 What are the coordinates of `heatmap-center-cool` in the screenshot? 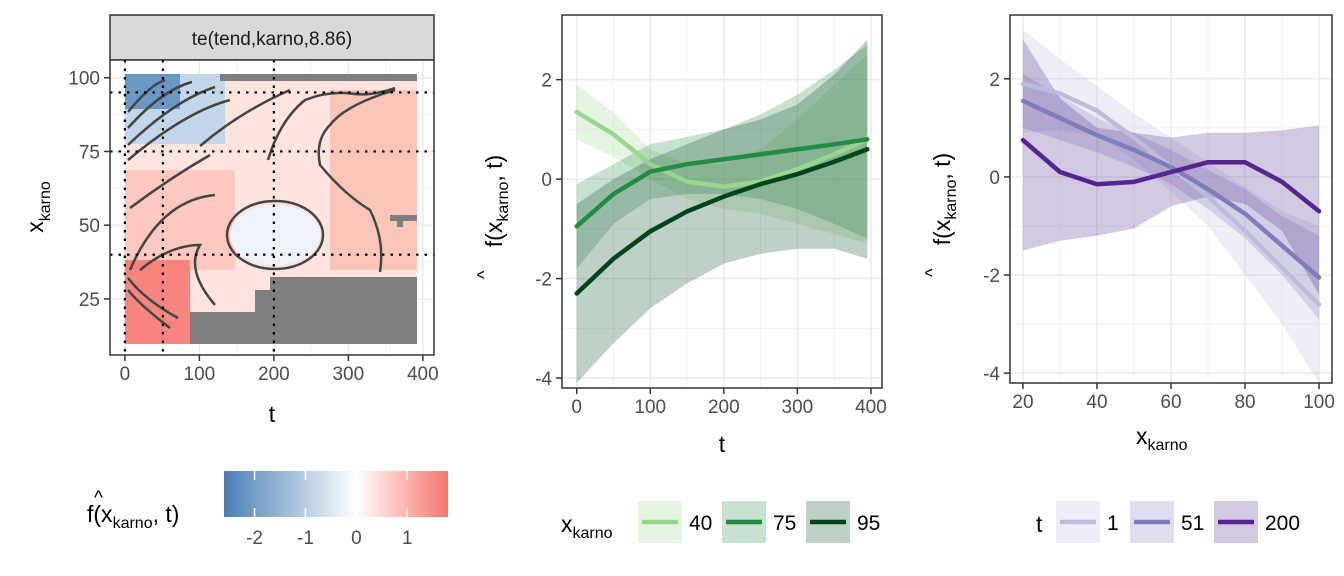 It's located at (275, 235).